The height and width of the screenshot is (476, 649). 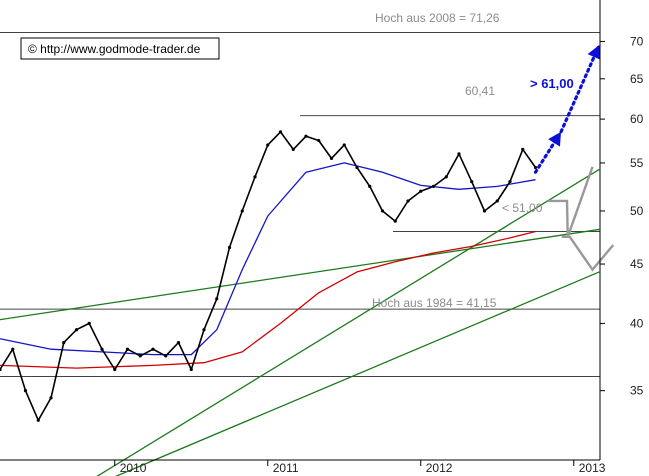 I want to click on x-tick-label: 2013, so click(x=592, y=468).